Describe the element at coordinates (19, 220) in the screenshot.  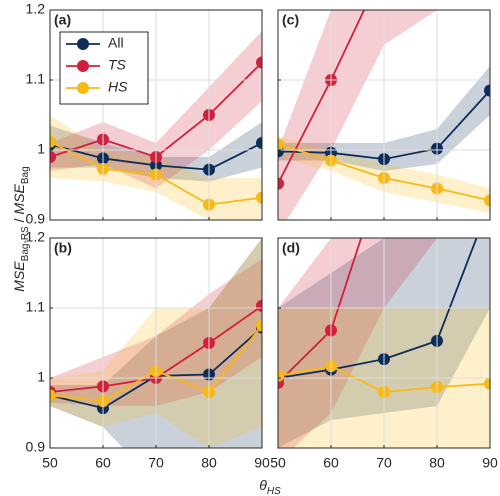
I see `y-label-part: /` at that location.